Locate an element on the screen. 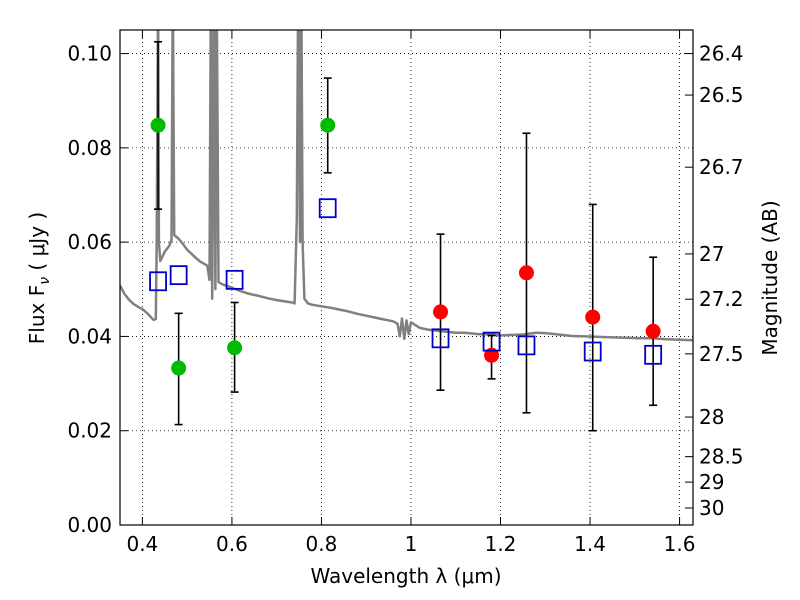 The width and height of the screenshot is (800, 600). y-tick-label: 0.10 is located at coordinates (89, 54).